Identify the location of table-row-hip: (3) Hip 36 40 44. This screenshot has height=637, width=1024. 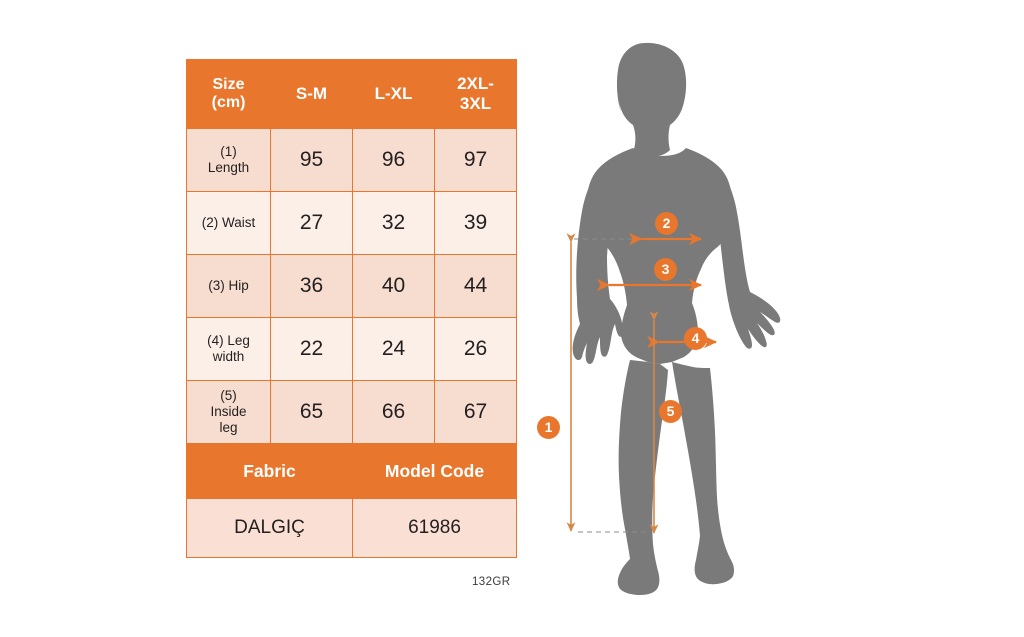
(351, 286).